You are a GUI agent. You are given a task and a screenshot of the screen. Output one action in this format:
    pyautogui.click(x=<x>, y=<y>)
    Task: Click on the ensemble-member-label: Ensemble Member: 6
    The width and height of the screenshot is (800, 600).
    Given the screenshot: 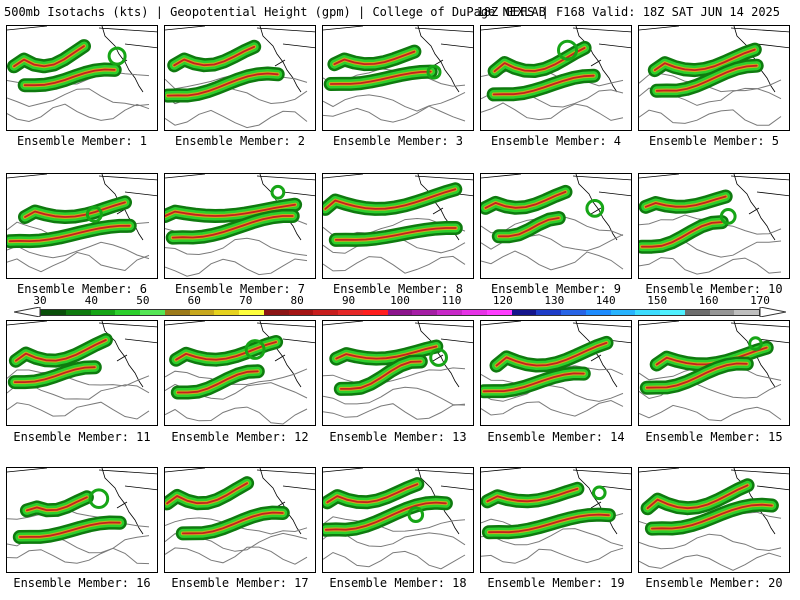 What is the action you would take?
    pyautogui.click(x=82, y=289)
    